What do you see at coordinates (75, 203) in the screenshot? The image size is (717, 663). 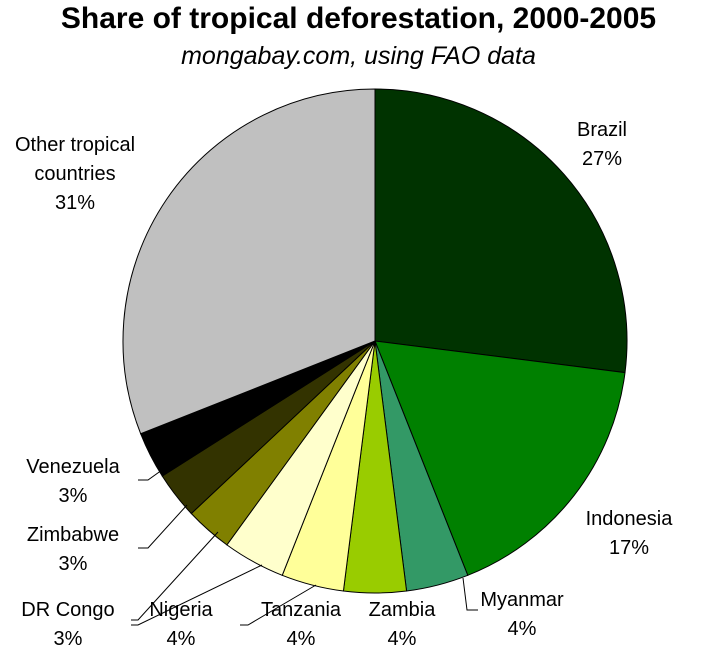 I see `slice-percent-other-tropical-countries: 31%` at bounding box center [75, 203].